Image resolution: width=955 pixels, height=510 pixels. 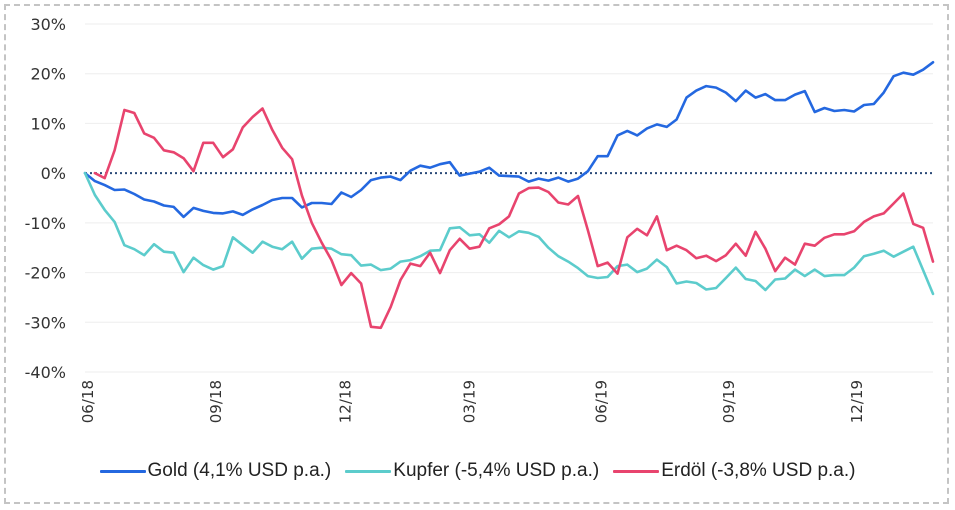 What do you see at coordinates (758, 470) in the screenshot?
I see `legend-label-erdoel: Erdöl (-3,8% USD p.a.)` at bounding box center [758, 470].